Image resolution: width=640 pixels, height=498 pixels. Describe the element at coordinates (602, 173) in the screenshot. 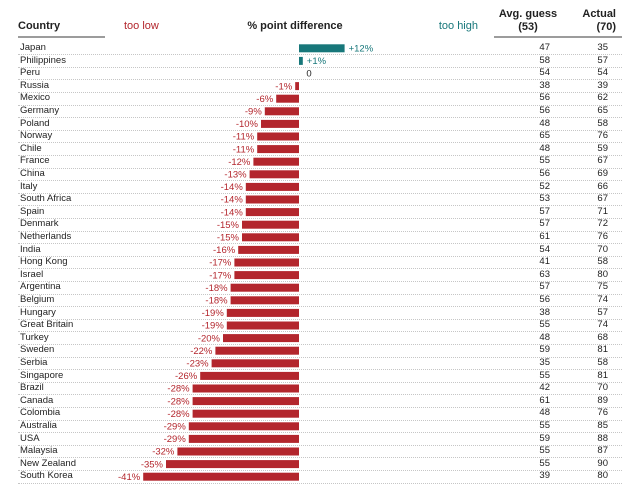

I see `actual-value: 69` at that location.